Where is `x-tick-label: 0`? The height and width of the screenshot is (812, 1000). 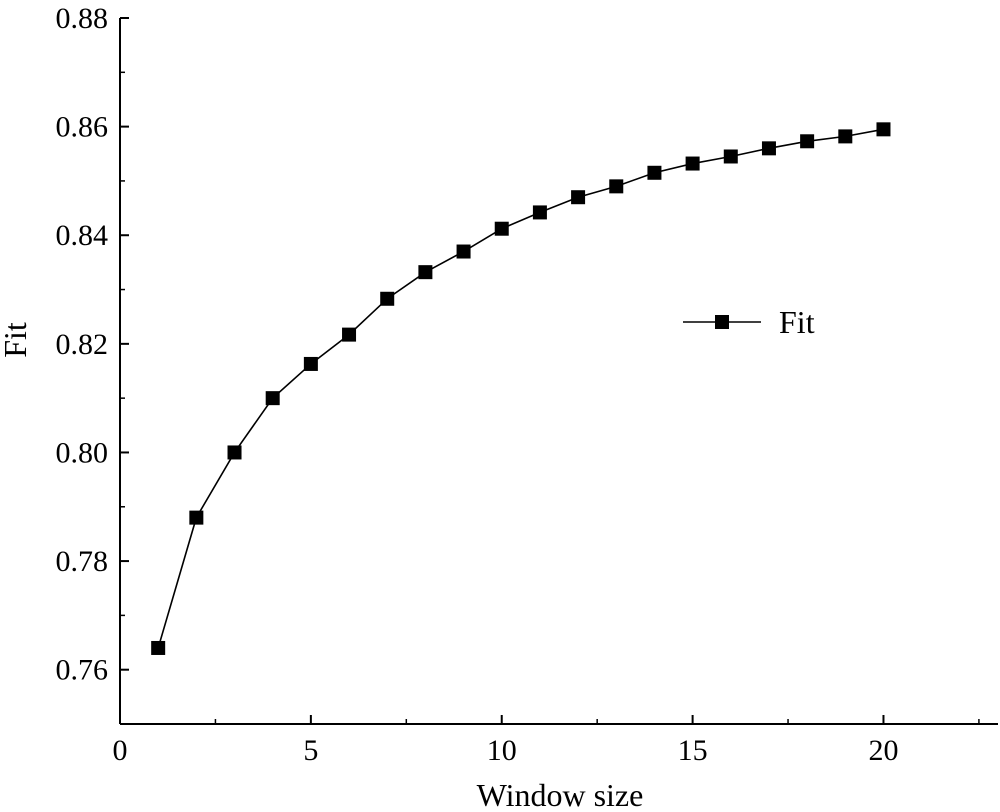
x-tick-label: 0 is located at coordinates (120, 750).